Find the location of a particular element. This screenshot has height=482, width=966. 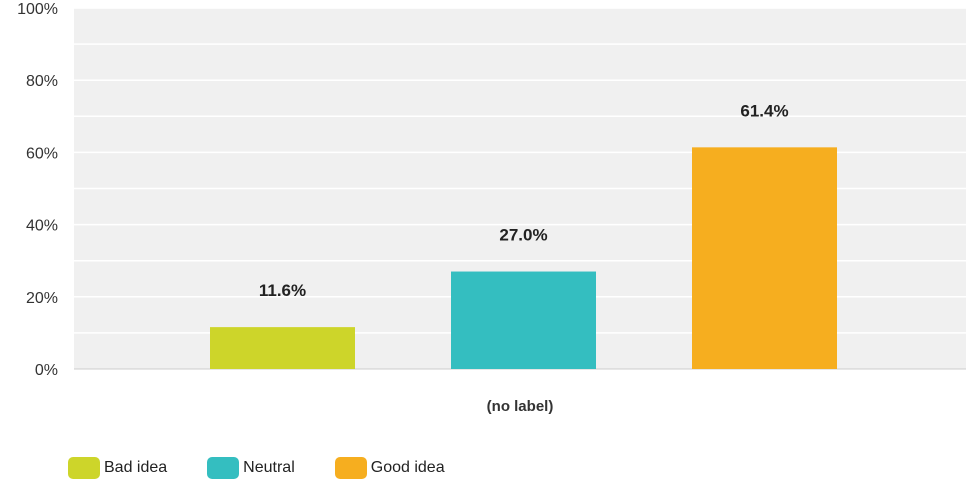

x-category-label: (no label) is located at coordinates (520, 406).